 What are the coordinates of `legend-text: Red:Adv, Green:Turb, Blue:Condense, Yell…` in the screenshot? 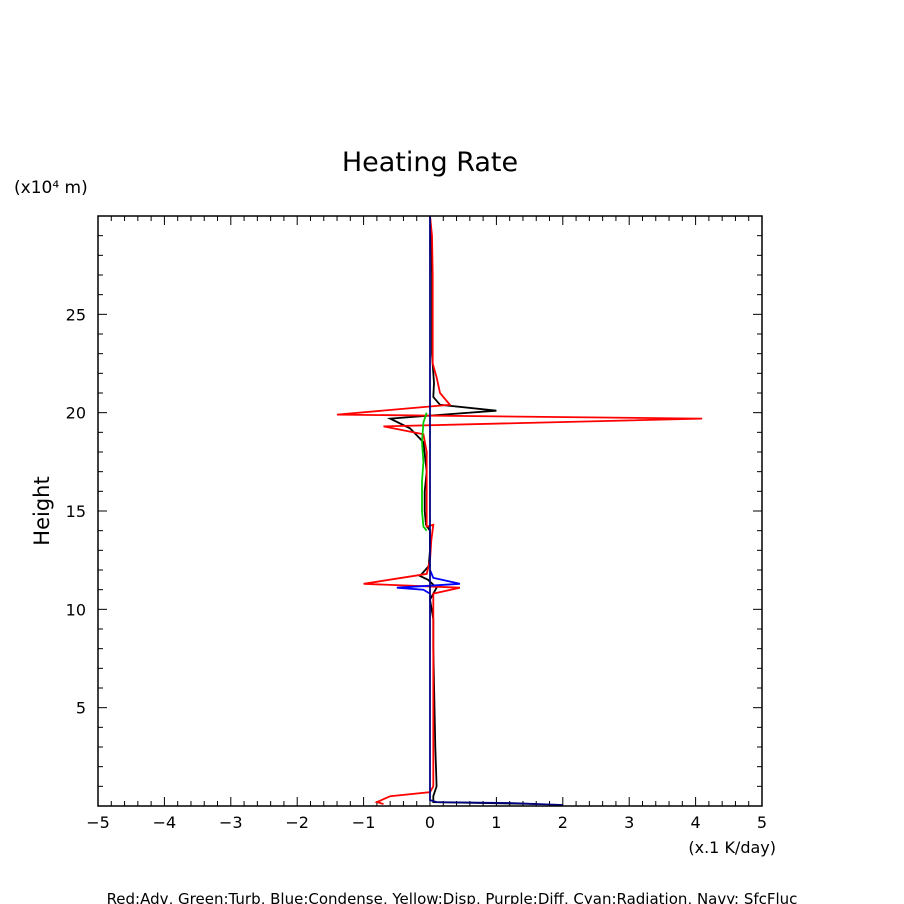 It's located at (452, 897).